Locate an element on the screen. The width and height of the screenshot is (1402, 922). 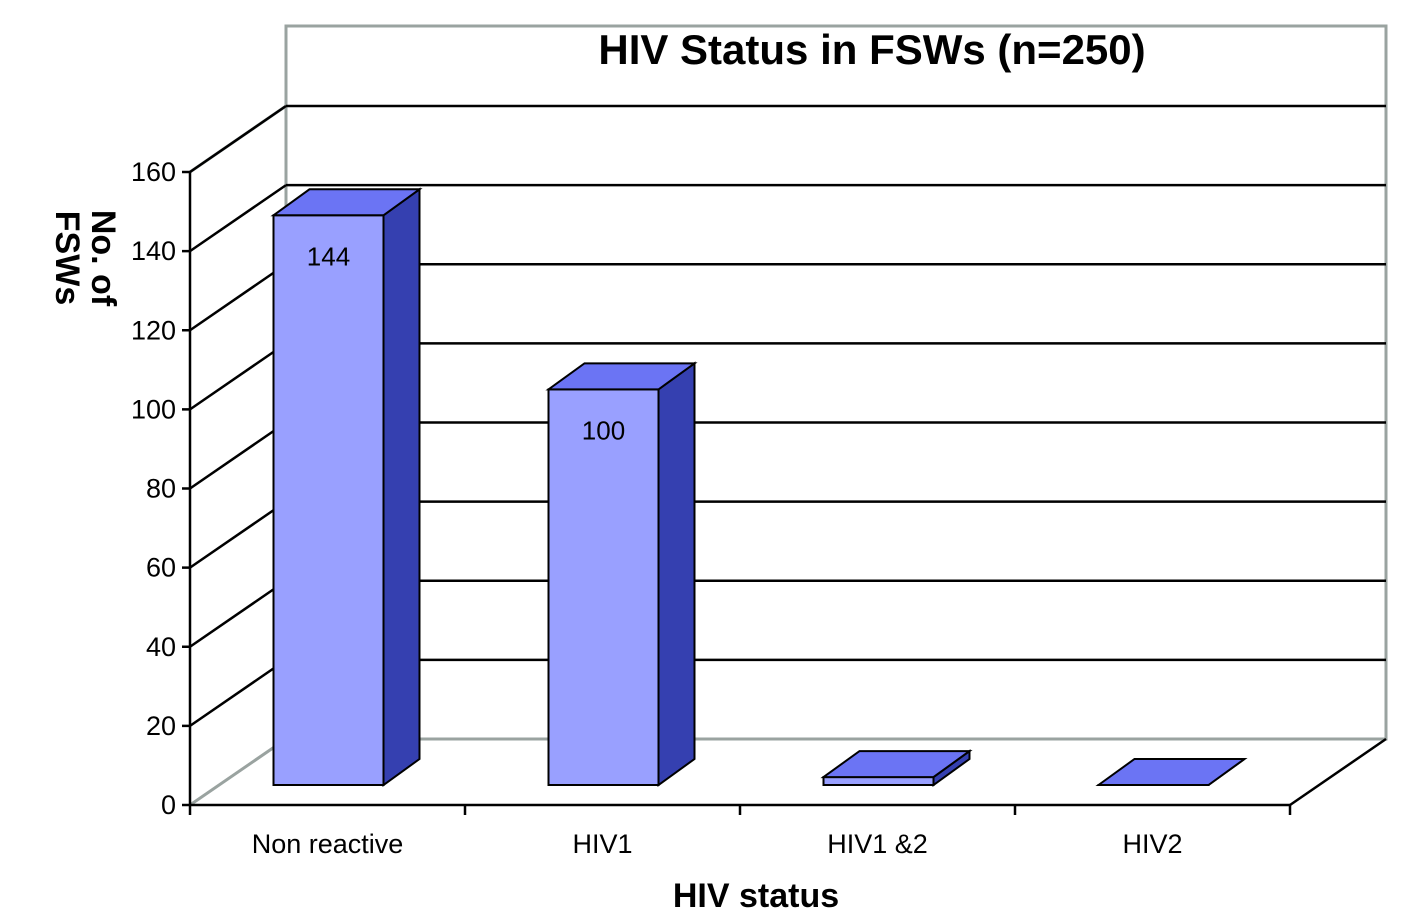
y-tick-label: 80 is located at coordinates (161, 489).